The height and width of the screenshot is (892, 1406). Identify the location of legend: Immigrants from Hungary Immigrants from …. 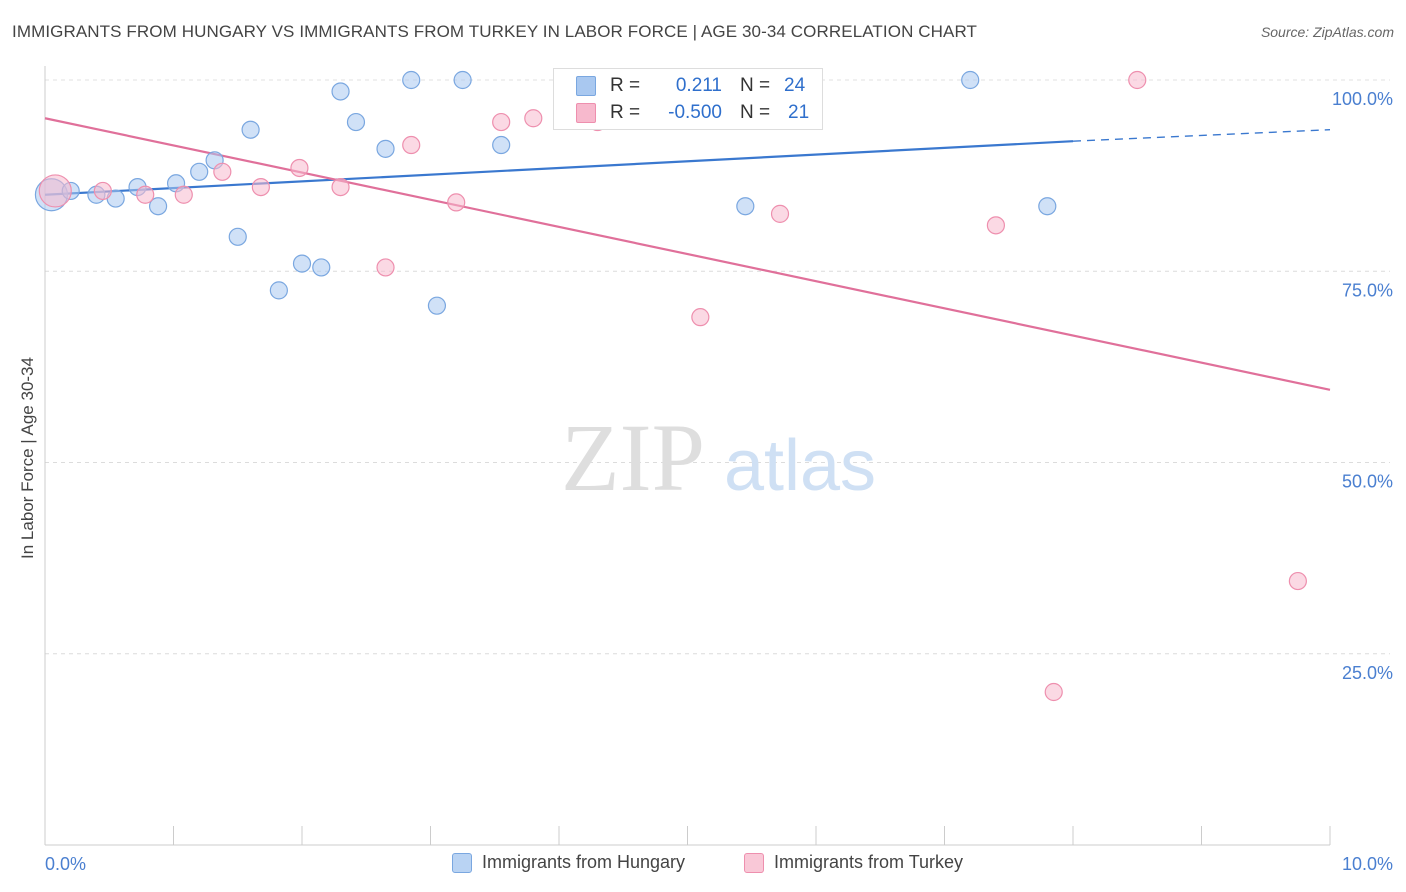
(703, 865).